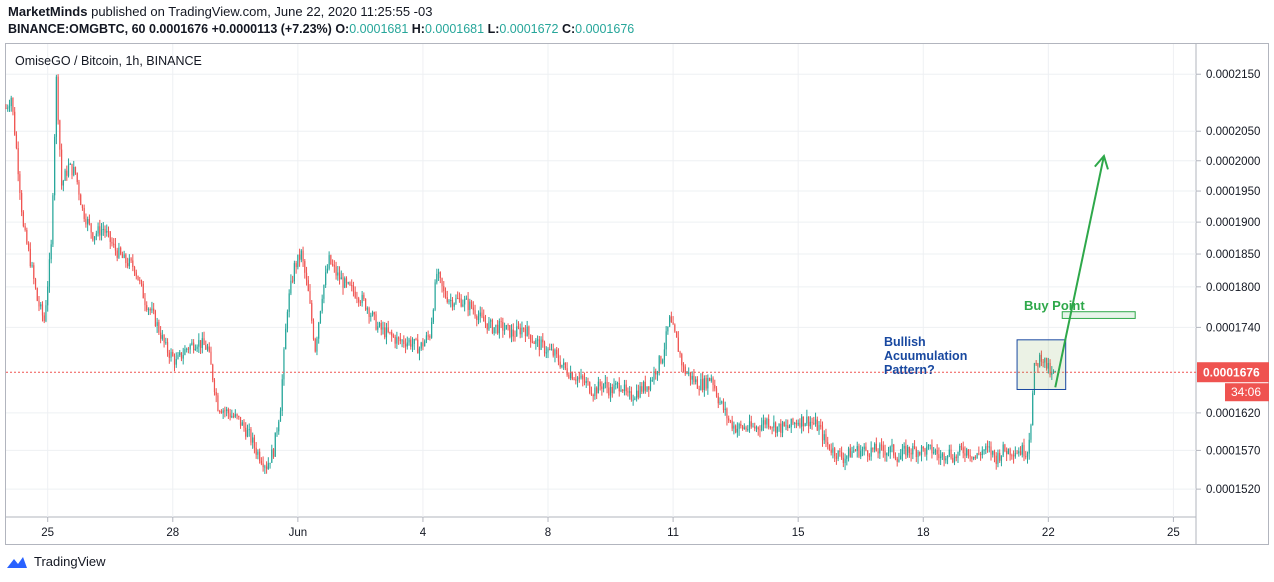 The height and width of the screenshot is (582, 1274). What do you see at coordinates (271, 29) in the screenshot?
I see `change-value: +0.0000113 (+7.23%)` at bounding box center [271, 29].